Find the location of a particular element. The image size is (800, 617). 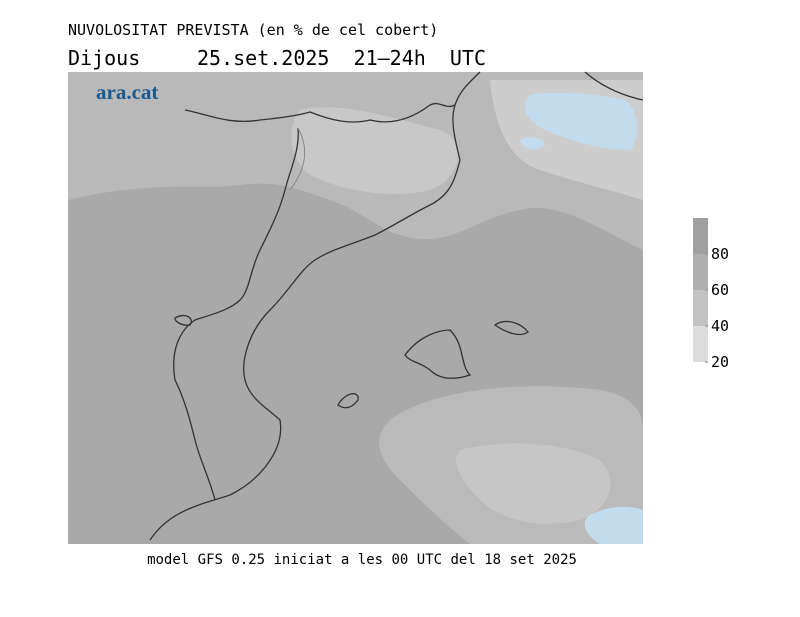

colorbar-tick-label: 60 is located at coordinates (720, 290).